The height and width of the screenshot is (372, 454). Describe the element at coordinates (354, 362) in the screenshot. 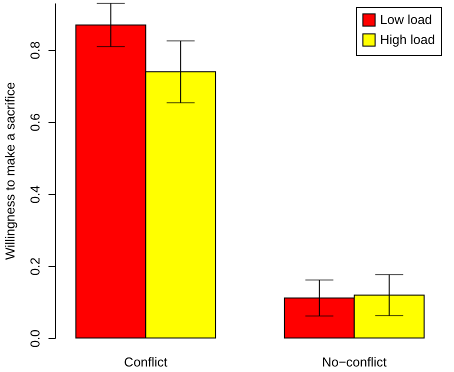

I see `x-tick-label: No−conflict` at that location.